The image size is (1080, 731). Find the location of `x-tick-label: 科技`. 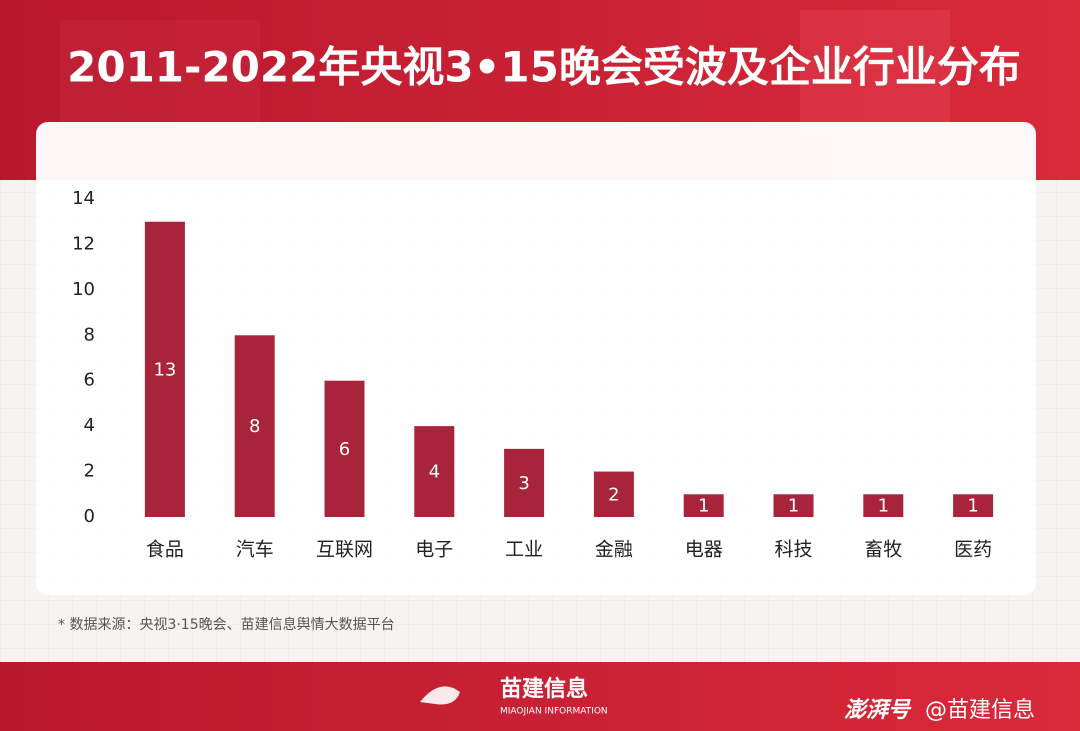

x-tick-label: 科技 is located at coordinates (793, 550).